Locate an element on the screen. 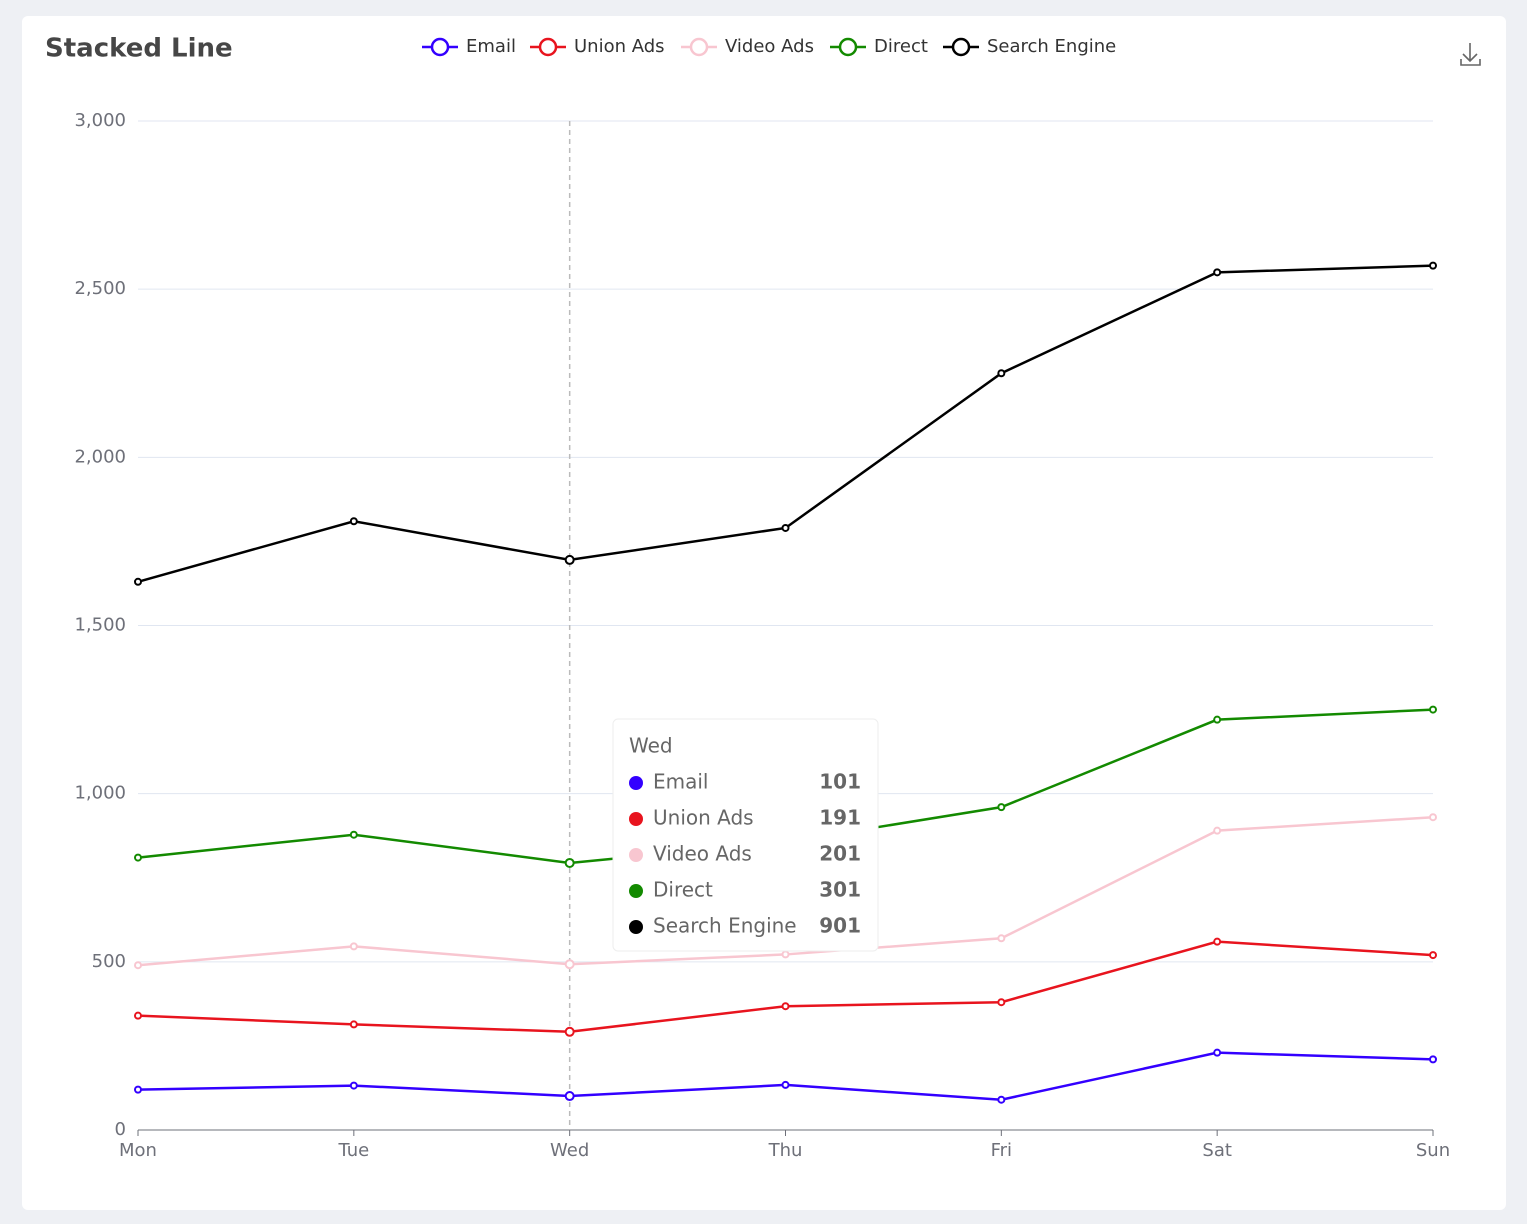 The height and width of the screenshot is (1224, 1527). tooltip-value: 201 is located at coordinates (840, 854).